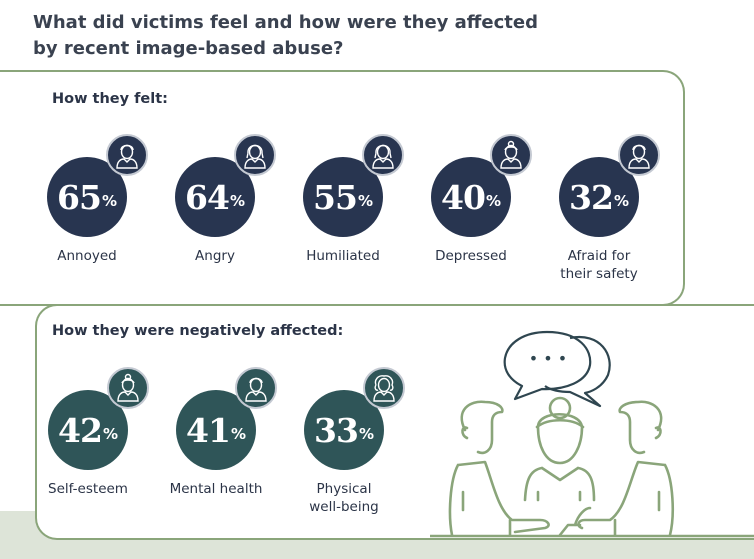 Image resolution: width=754 pixels, height=559 pixels. What do you see at coordinates (87, 256) in the screenshot?
I see `stat-label: Annoyed` at bounding box center [87, 256].